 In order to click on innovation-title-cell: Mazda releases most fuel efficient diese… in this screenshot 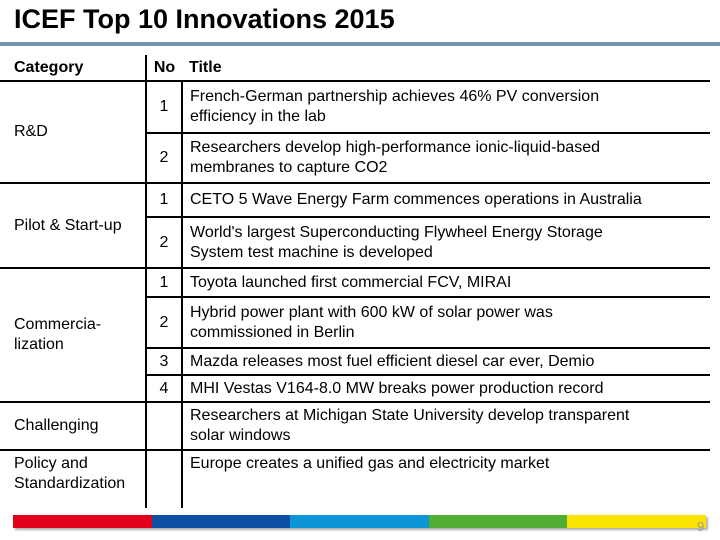, I will do `click(446, 361)`.